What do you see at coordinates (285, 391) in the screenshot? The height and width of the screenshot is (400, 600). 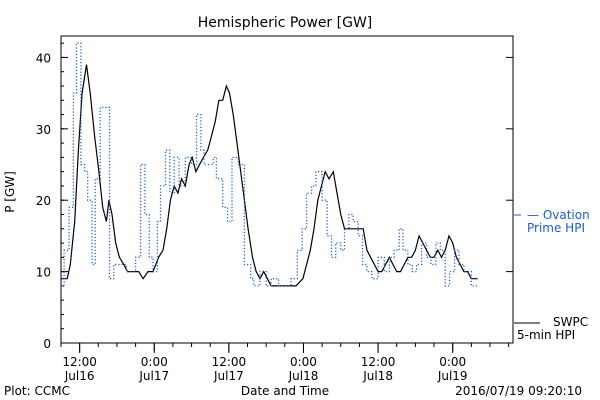 I see `x-axis-label: Date and Time` at bounding box center [285, 391].